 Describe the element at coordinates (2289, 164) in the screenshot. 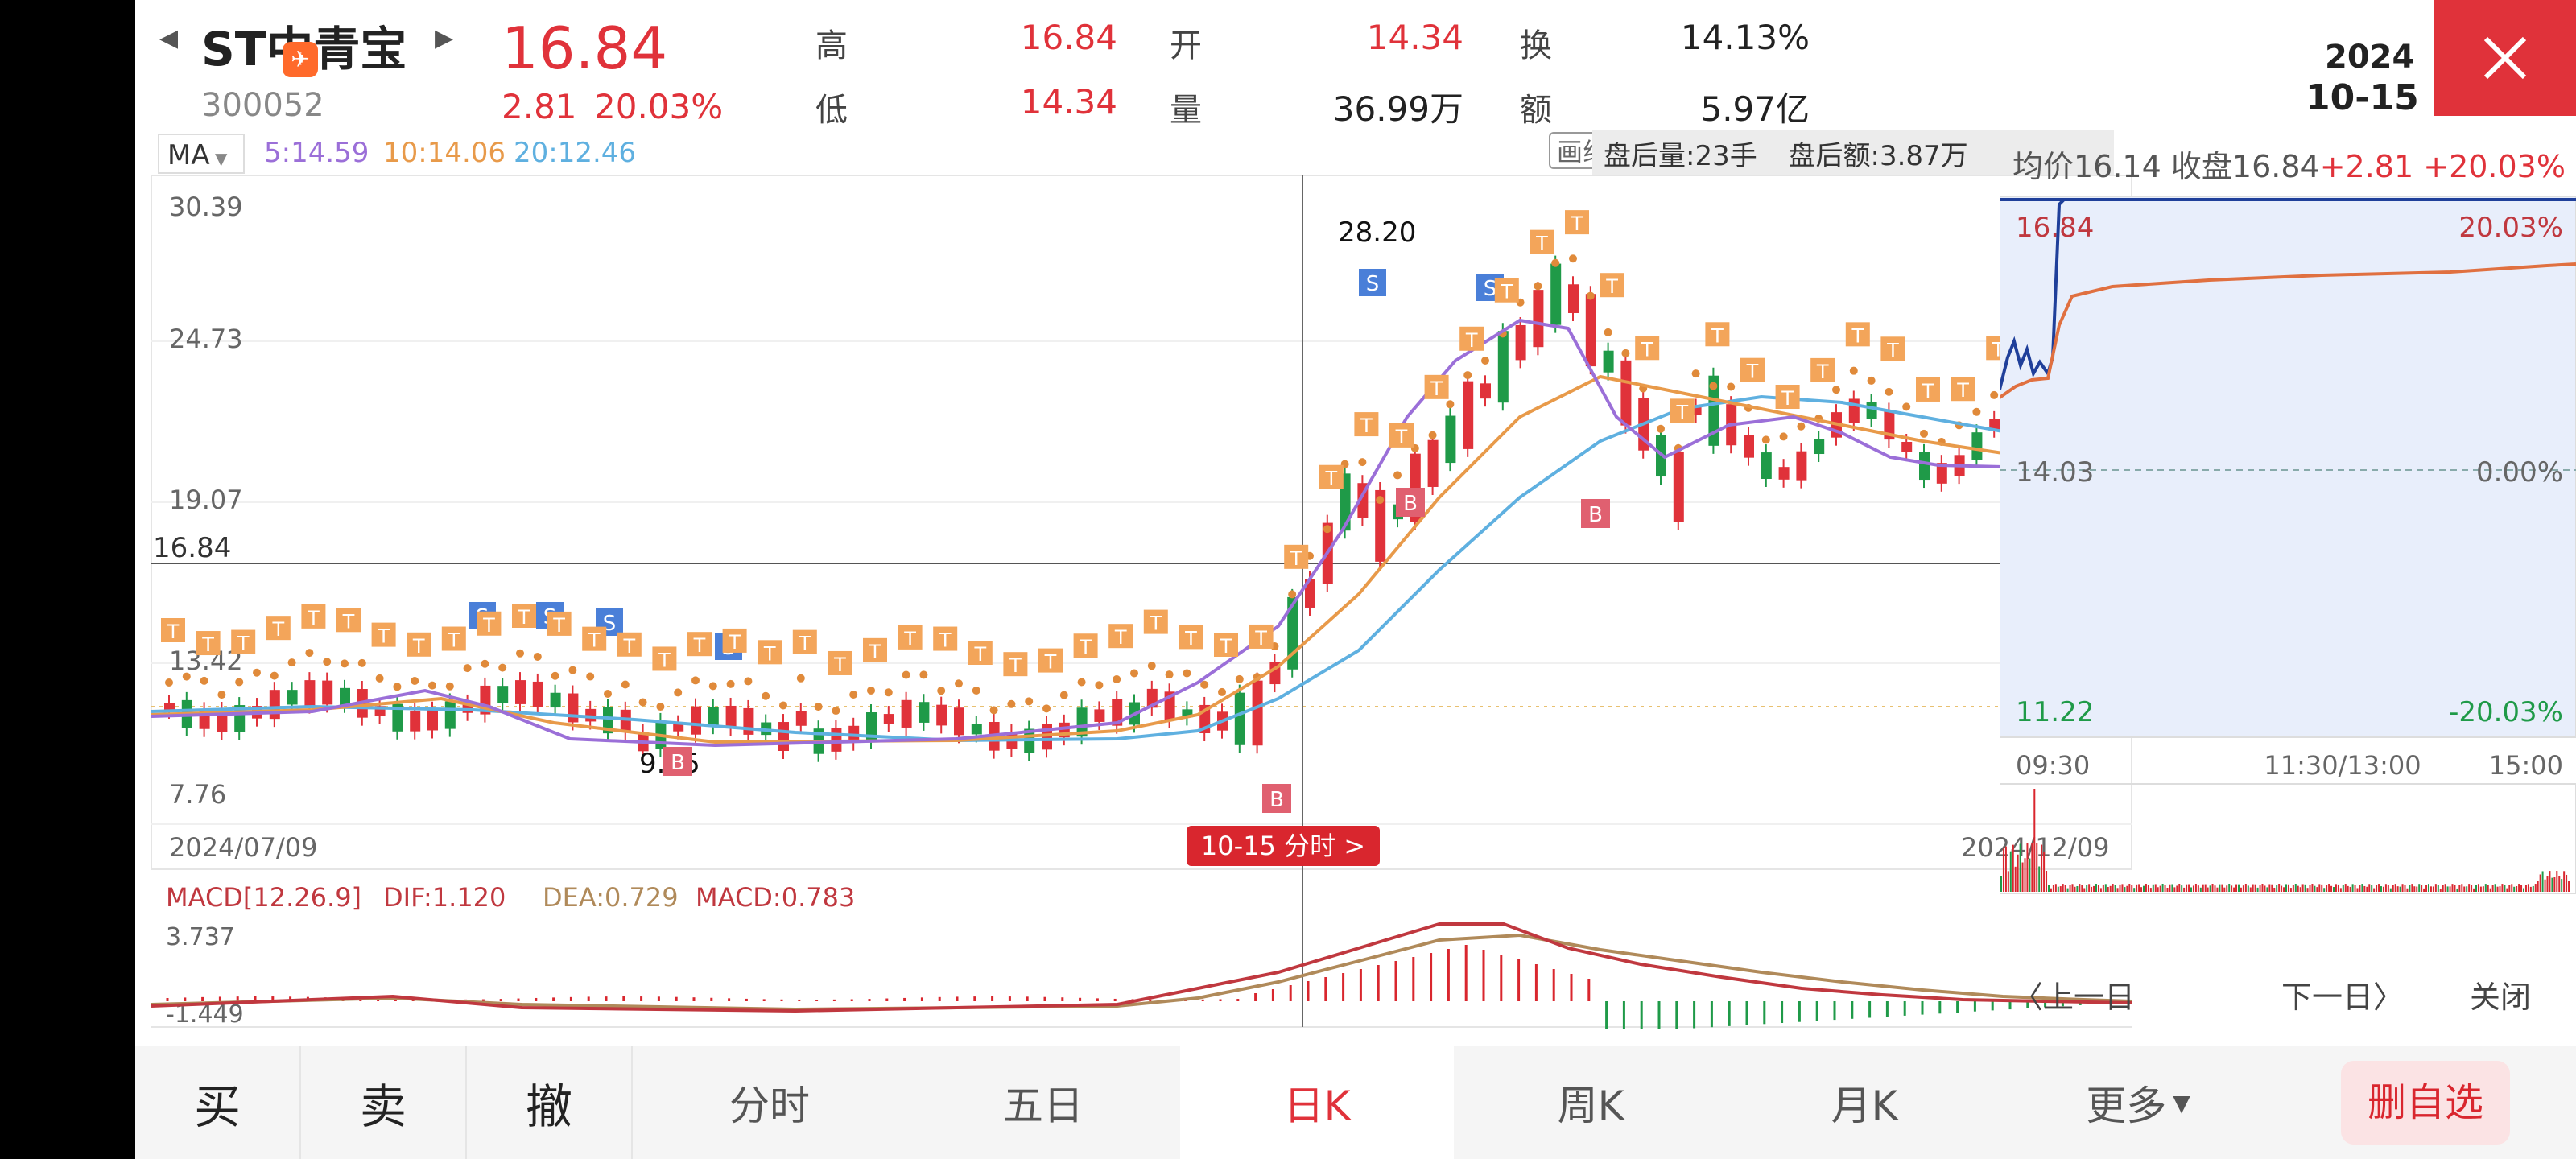

I see `intraday-summary: 均价16.14 收盘16.84+2.81 +20.03%` at that location.